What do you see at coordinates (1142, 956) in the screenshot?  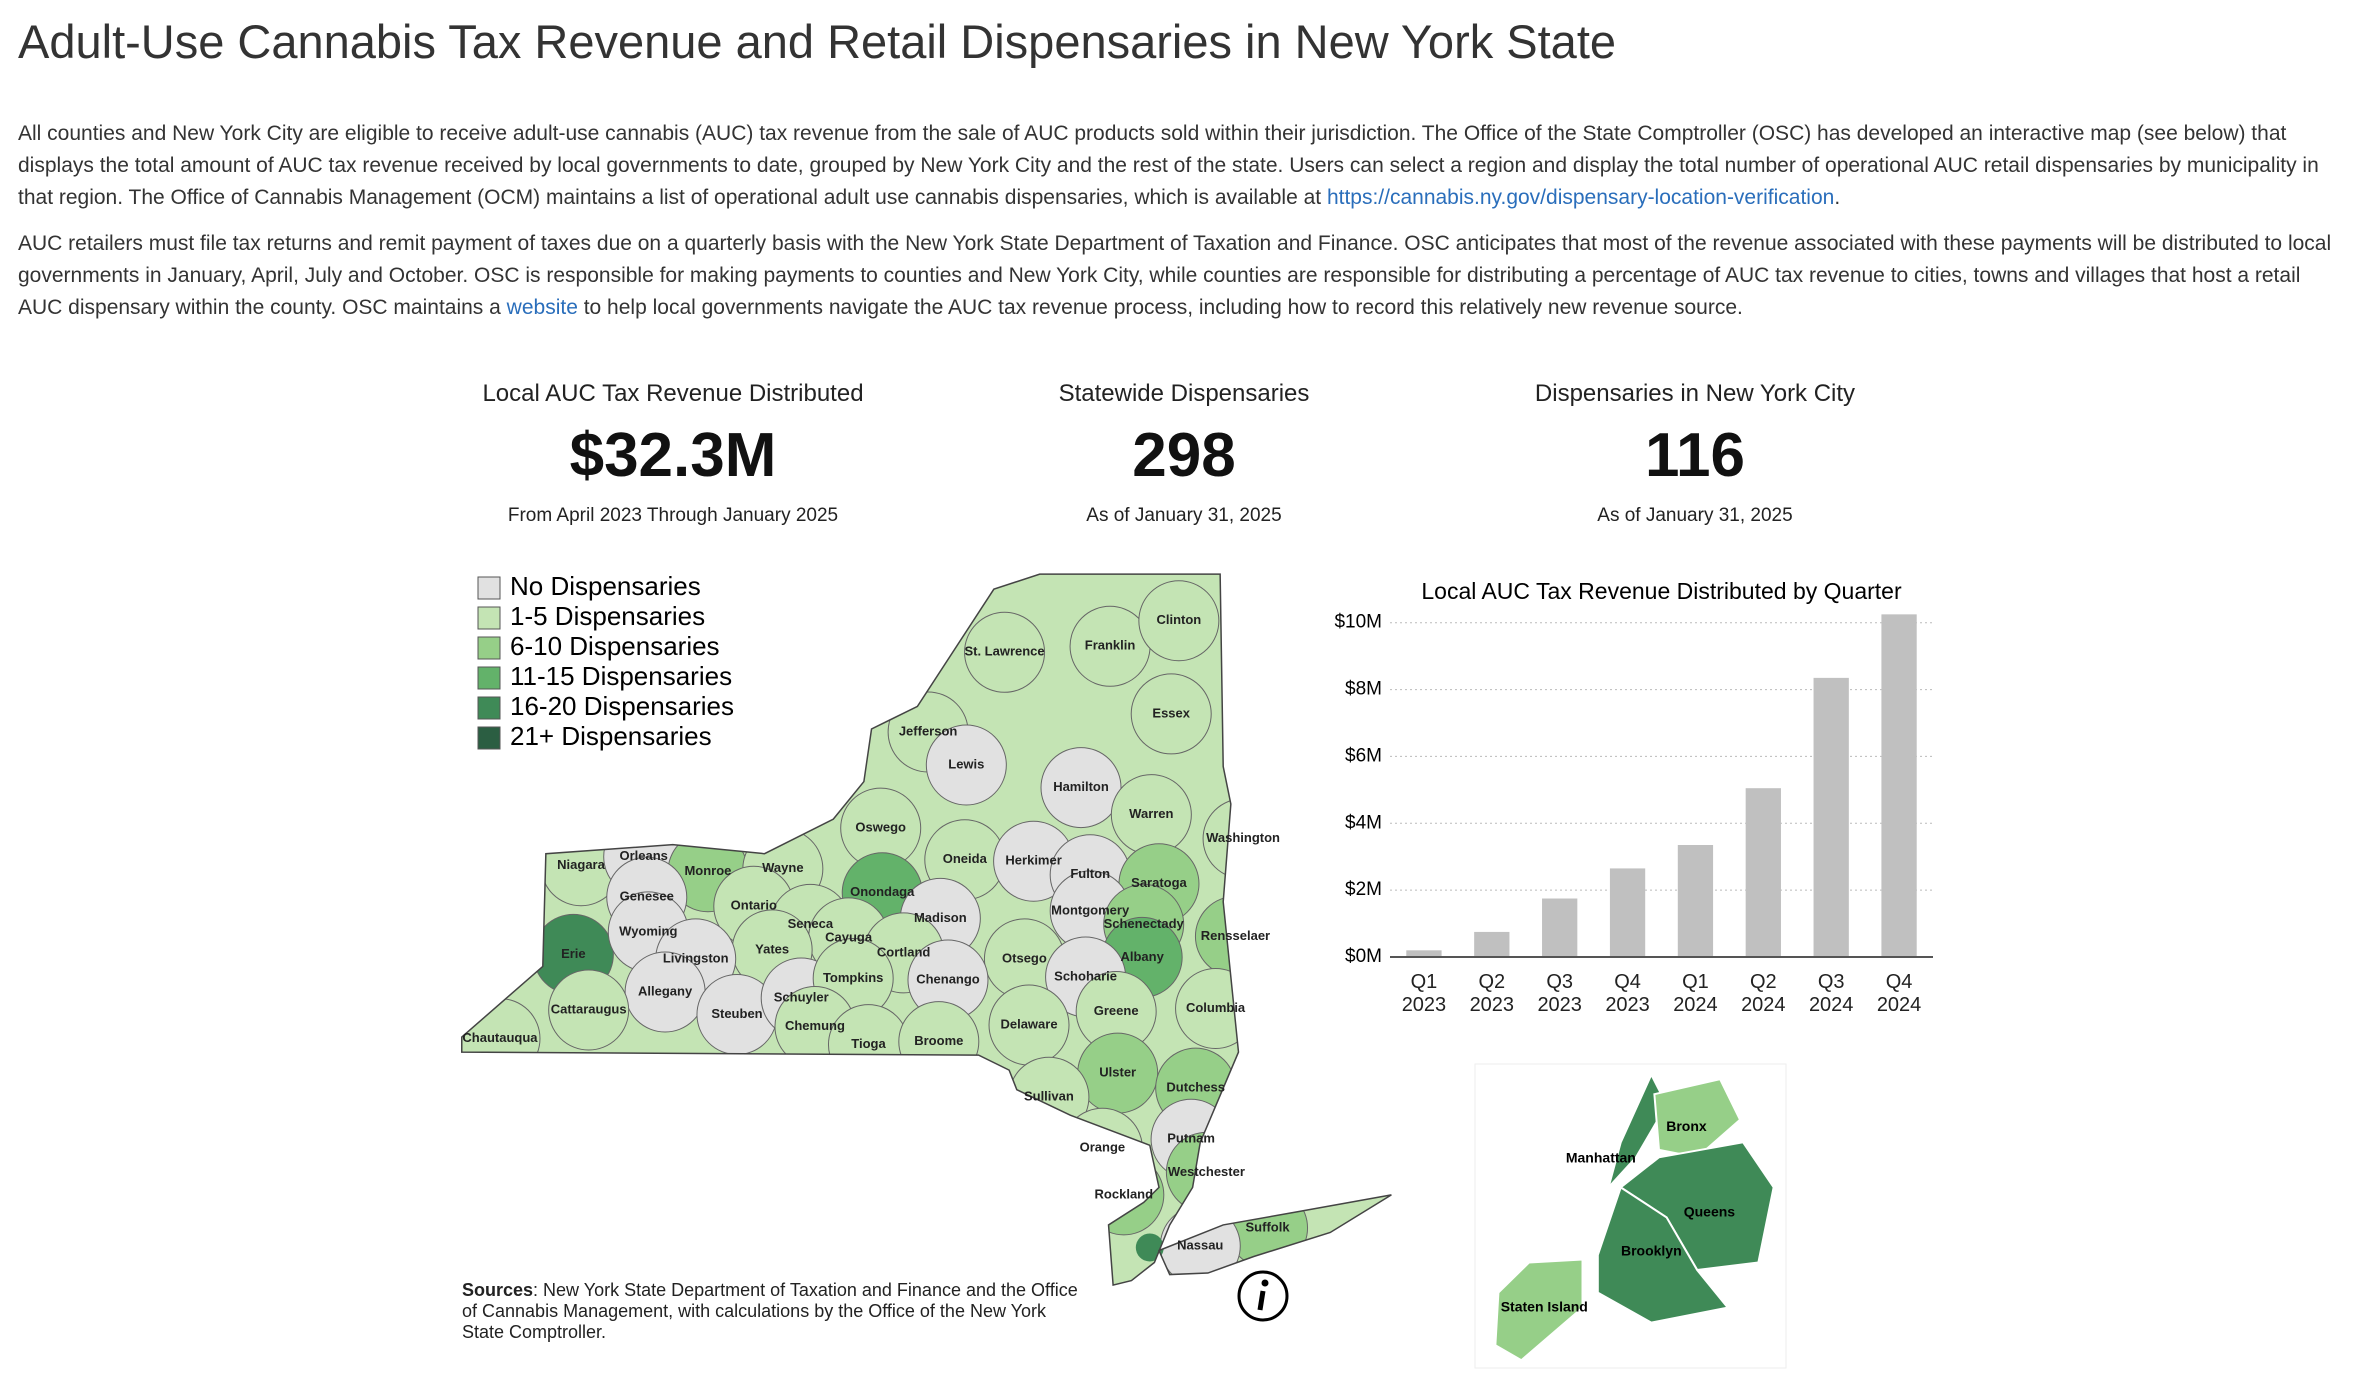 I see `county-label: Albany` at bounding box center [1142, 956].